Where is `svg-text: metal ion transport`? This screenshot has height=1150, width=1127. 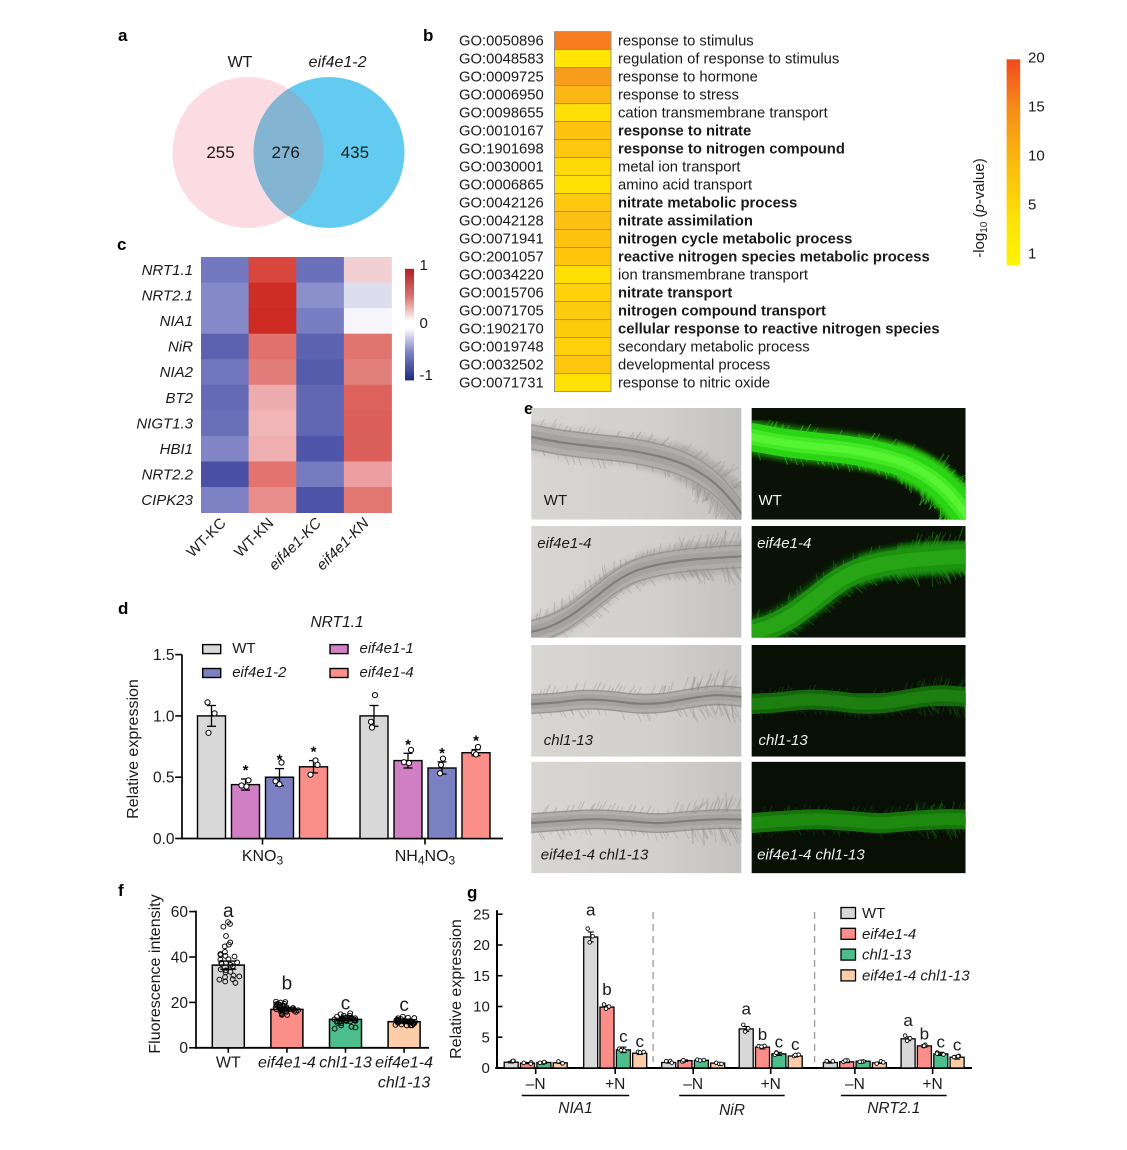 svg-text: metal ion transport is located at coordinates (679, 167).